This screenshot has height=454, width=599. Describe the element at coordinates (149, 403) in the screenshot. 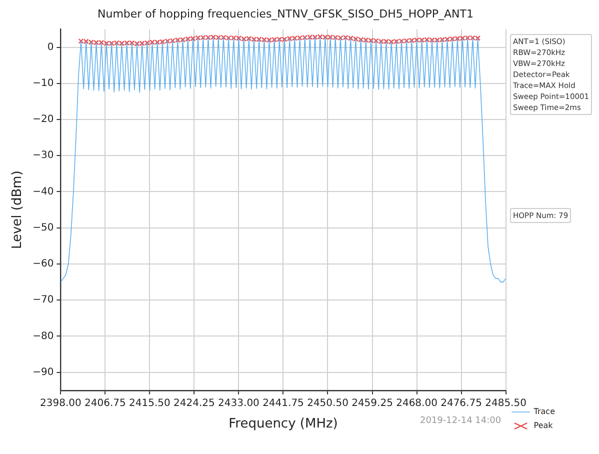

I see `x-tick-label: 2415.50` at that location.